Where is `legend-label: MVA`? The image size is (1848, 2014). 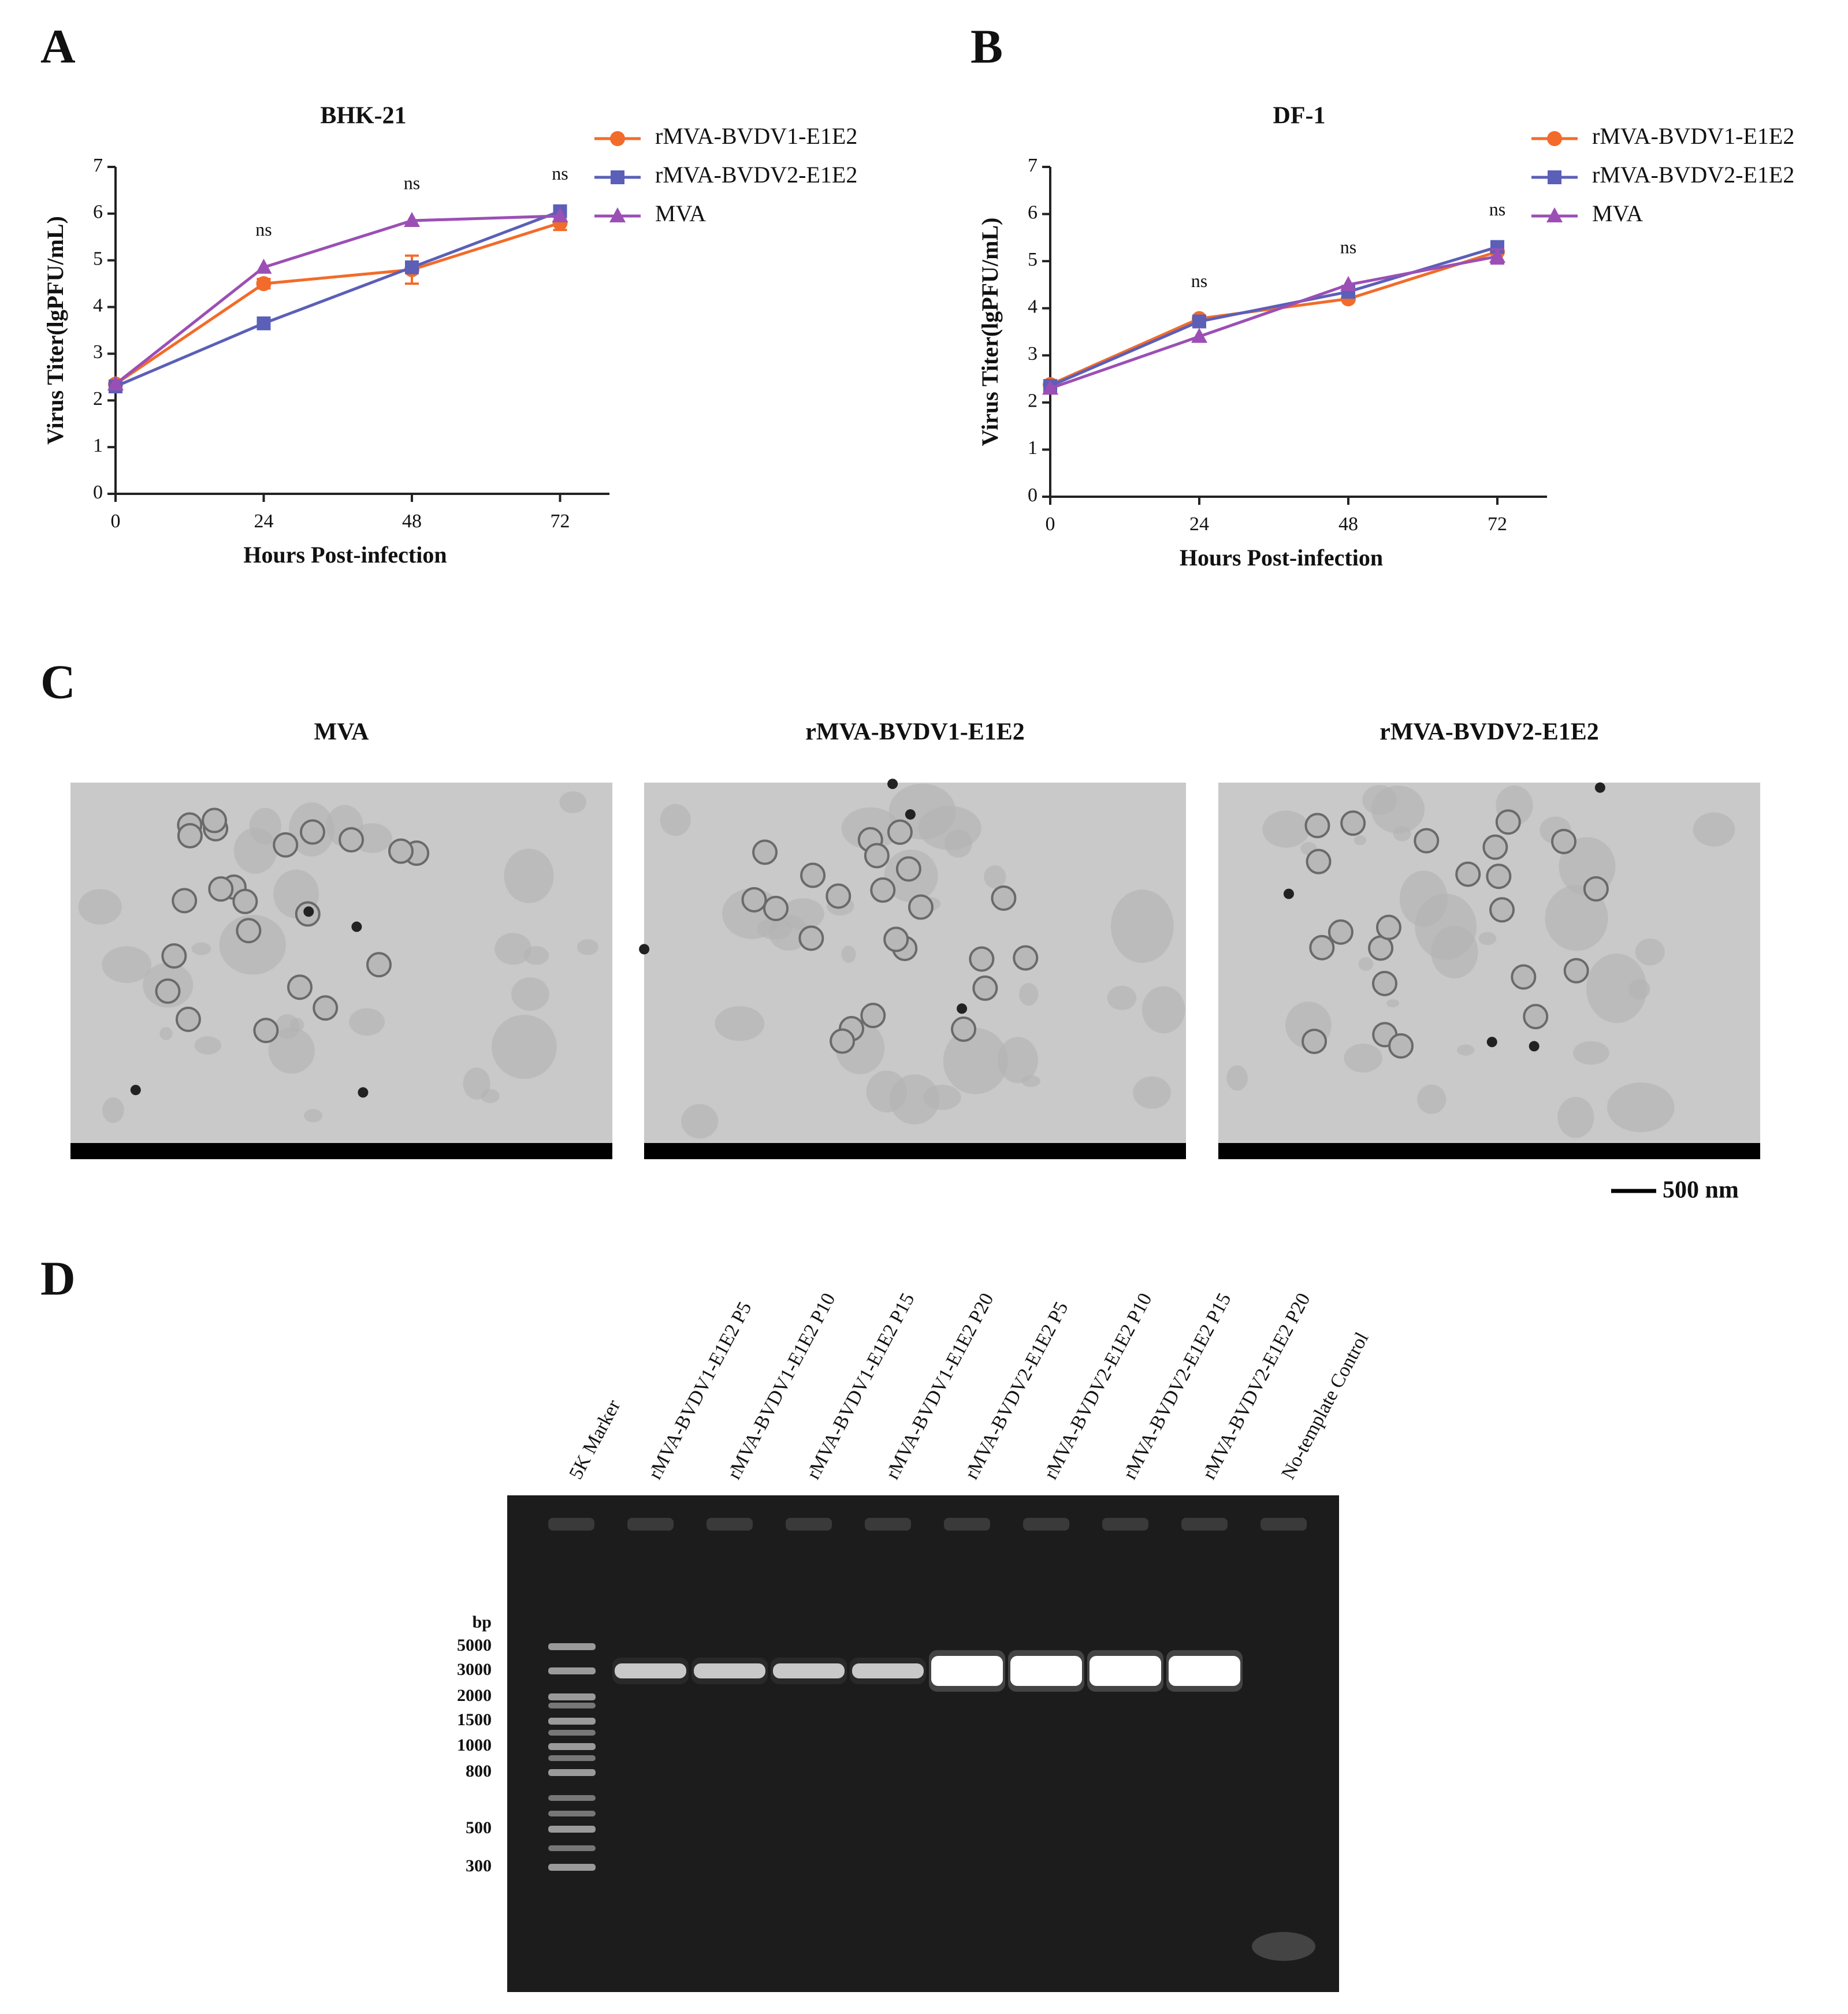 legend-label: MVA is located at coordinates (1617, 213).